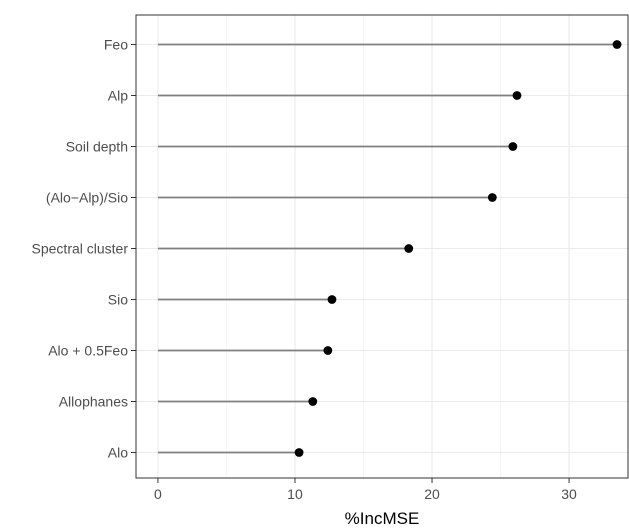  What do you see at coordinates (118, 96) in the screenshot?
I see `y-tick-label: Alp` at bounding box center [118, 96].